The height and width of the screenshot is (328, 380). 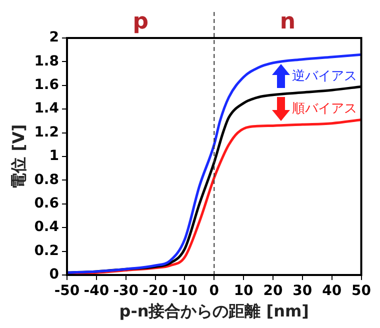 I want to click on text: p, so click(x=140, y=22).